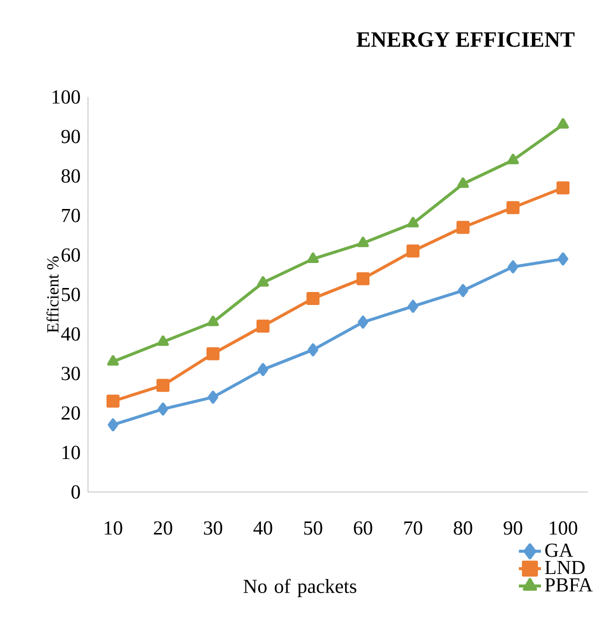 Image resolution: width=610 pixels, height=630 pixels. What do you see at coordinates (52, 294) in the screenshot?
I see `y-axis-title: Efficient %` at bounding box center [52, 294].